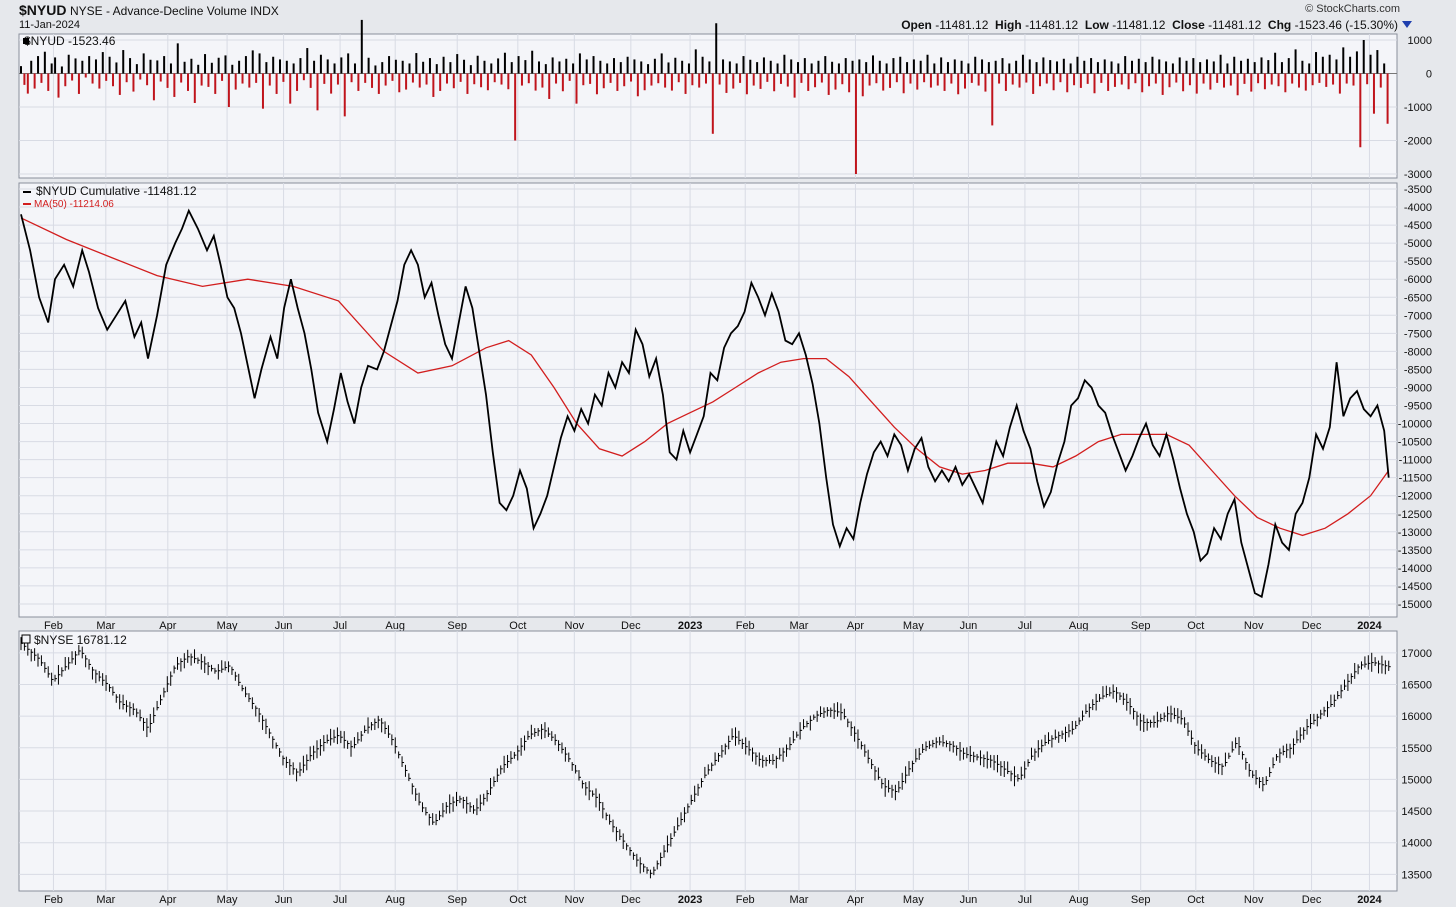 Image resolution: width=1456 pixels, height=907 pixels. What do you see at coordinates (1420, 41) in the screenshot?
I see `y-tick-label: 1000` at bounding box center [1420, 41].